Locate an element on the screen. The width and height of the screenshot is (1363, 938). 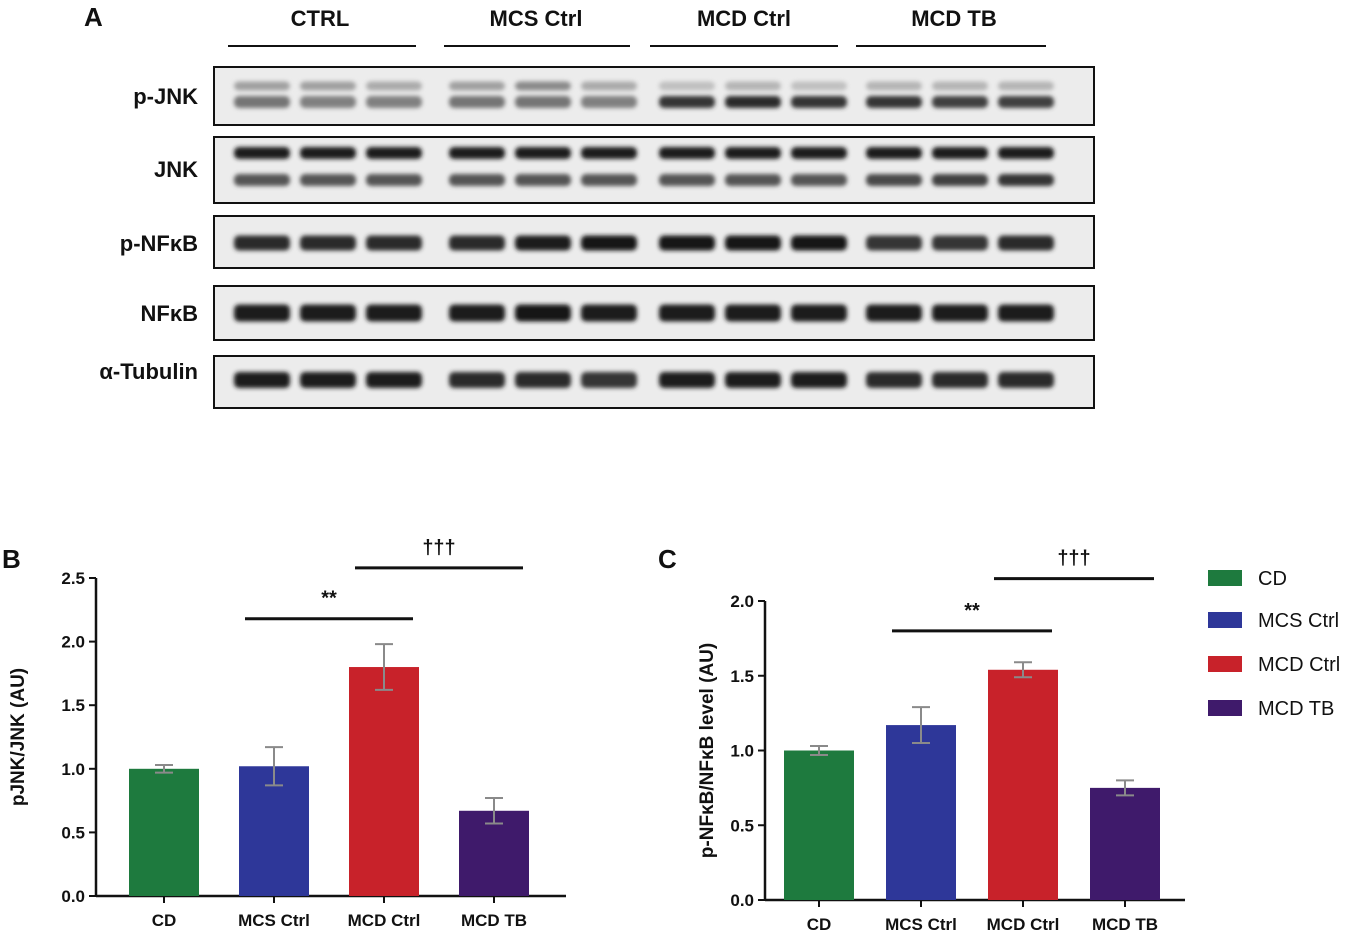
legend-swatch-cd is located at coordinates (1225, 578).